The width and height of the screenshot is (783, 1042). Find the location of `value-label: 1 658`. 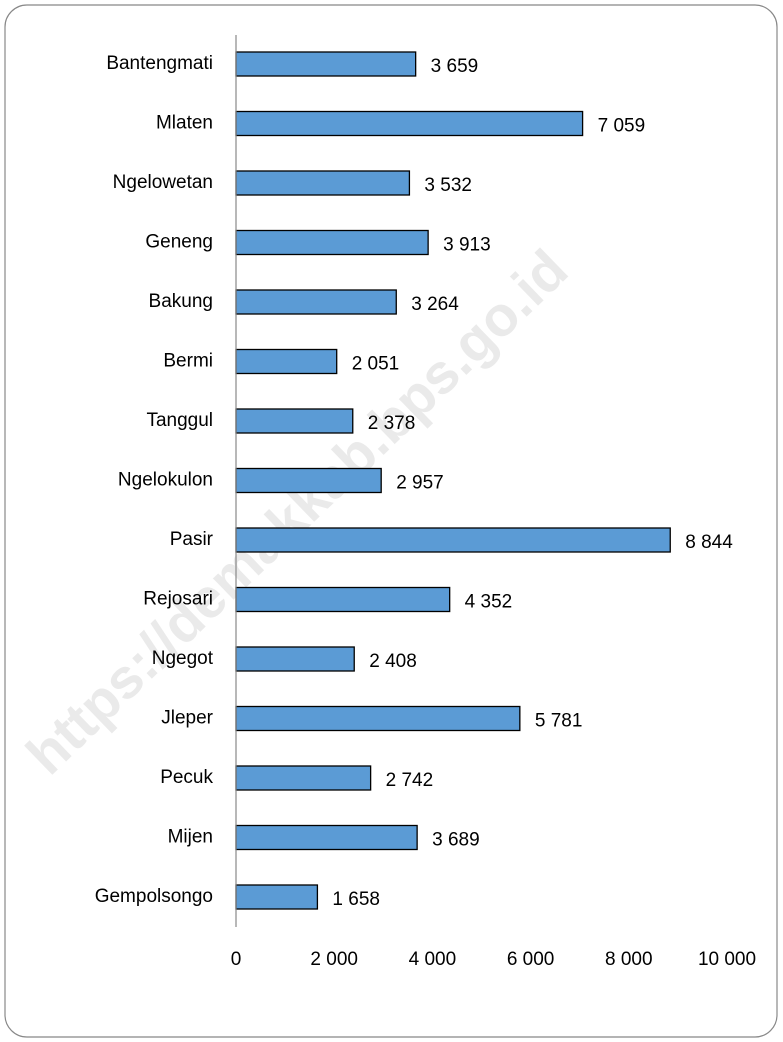

value-label: 1 658 is located at coordinates (356, 899).